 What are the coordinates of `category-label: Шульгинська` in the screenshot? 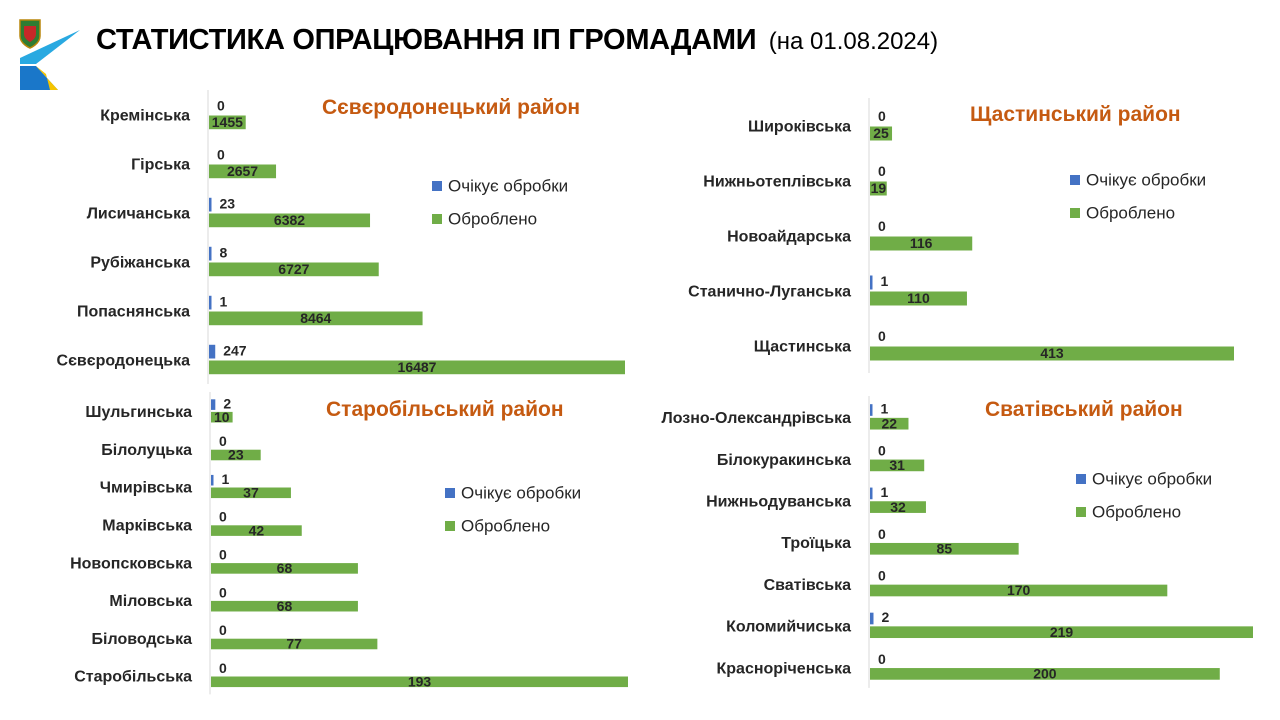 It's located at (138, 412).